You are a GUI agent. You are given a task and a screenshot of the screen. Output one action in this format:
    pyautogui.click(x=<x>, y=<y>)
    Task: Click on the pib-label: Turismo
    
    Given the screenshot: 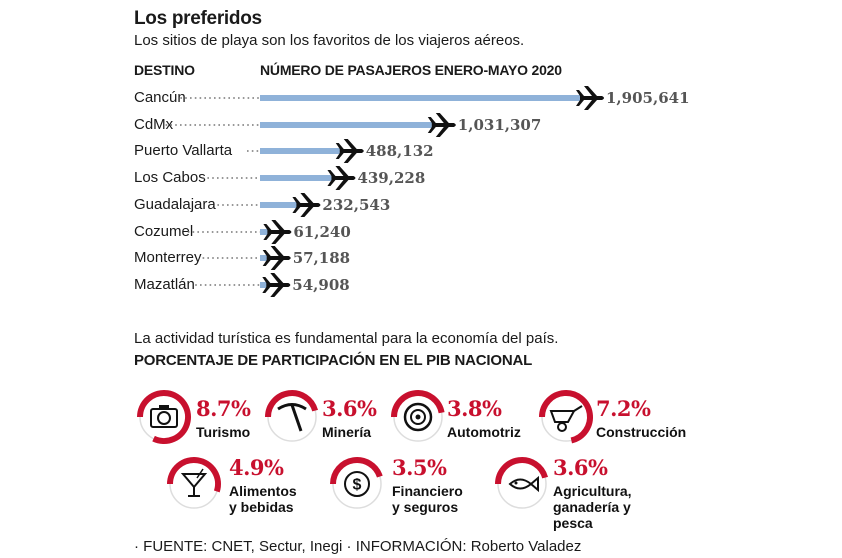 What is the action you would take?
    pyautogui.click(x=223, y=432)
    